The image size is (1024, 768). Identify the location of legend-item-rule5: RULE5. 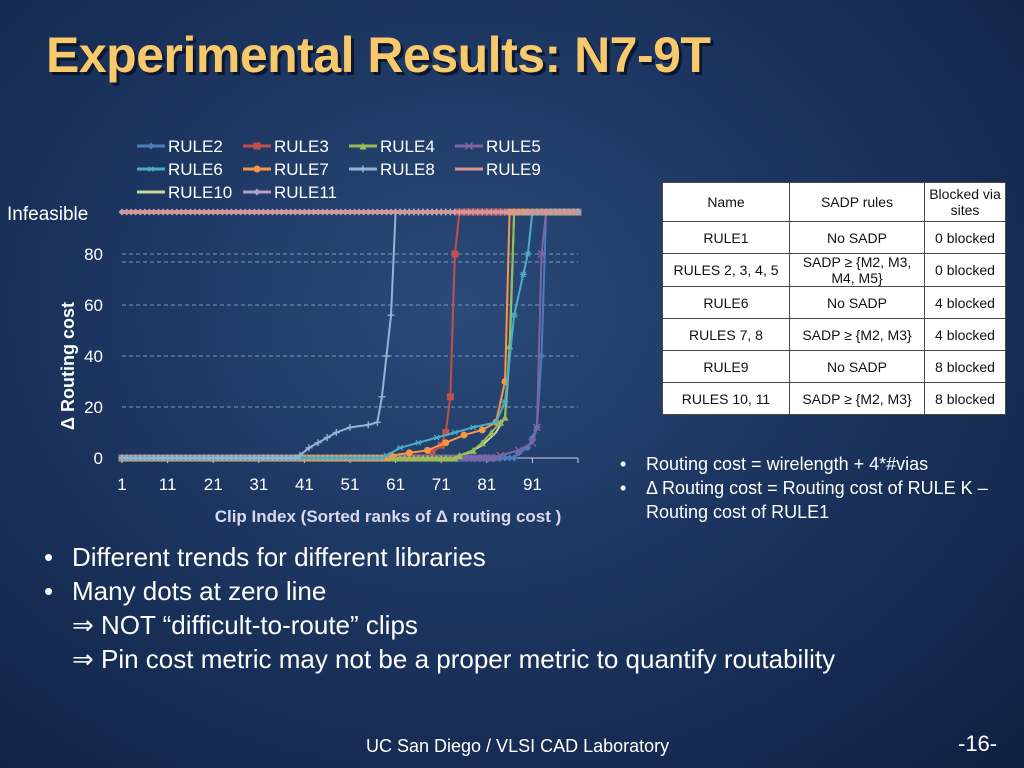
(498, 146).